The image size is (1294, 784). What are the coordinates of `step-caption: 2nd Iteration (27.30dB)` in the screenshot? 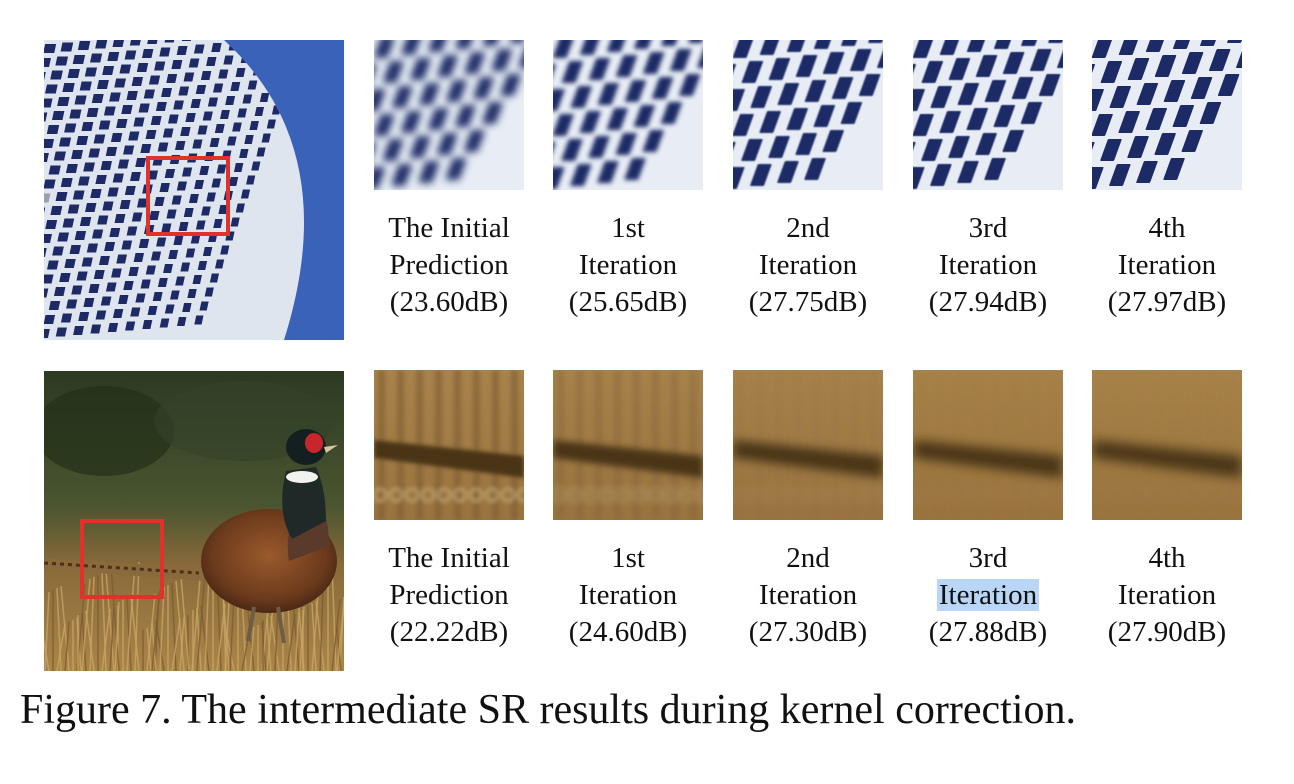 It's located at (808, 595).